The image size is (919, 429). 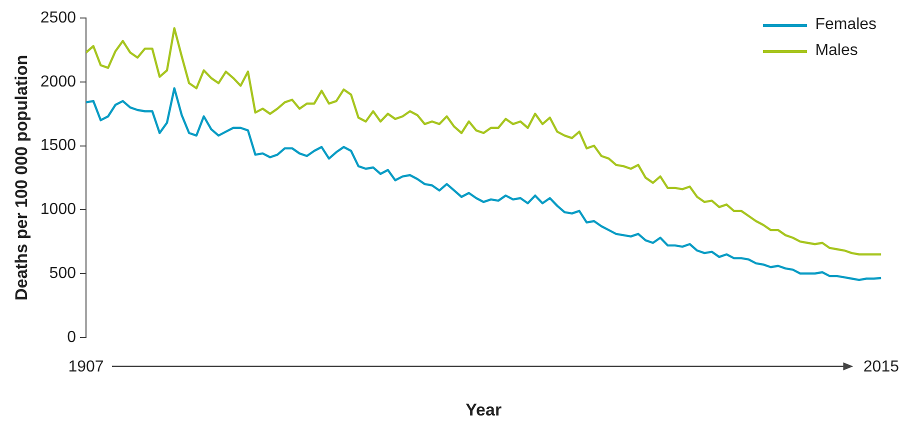 I want to click on x-tick-label: 2015, so click(x=881, y=367).